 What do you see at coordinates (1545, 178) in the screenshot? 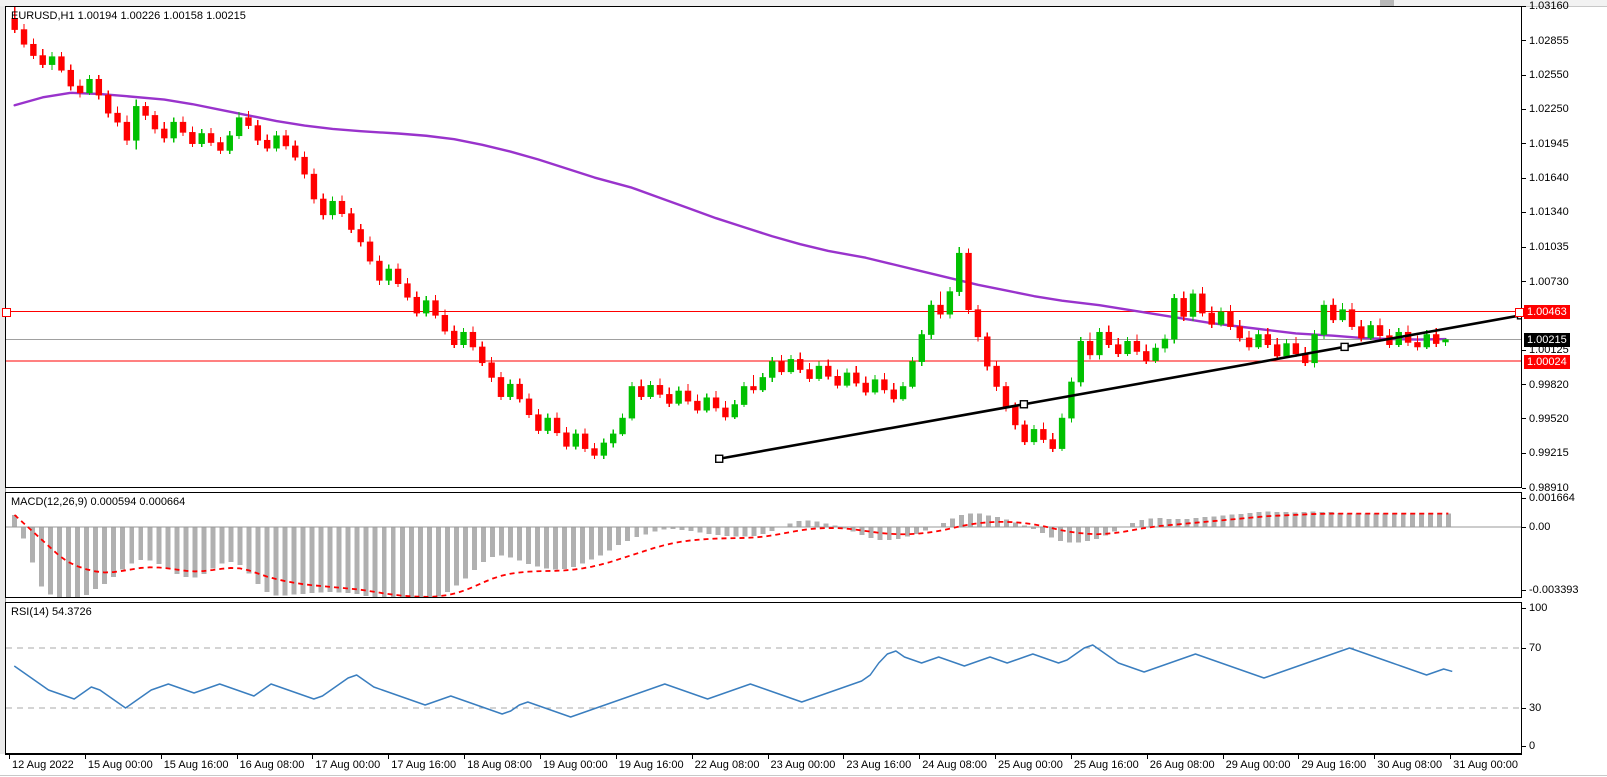
I see `price-tick: 1.01640` at bounding box center [1545, 178].